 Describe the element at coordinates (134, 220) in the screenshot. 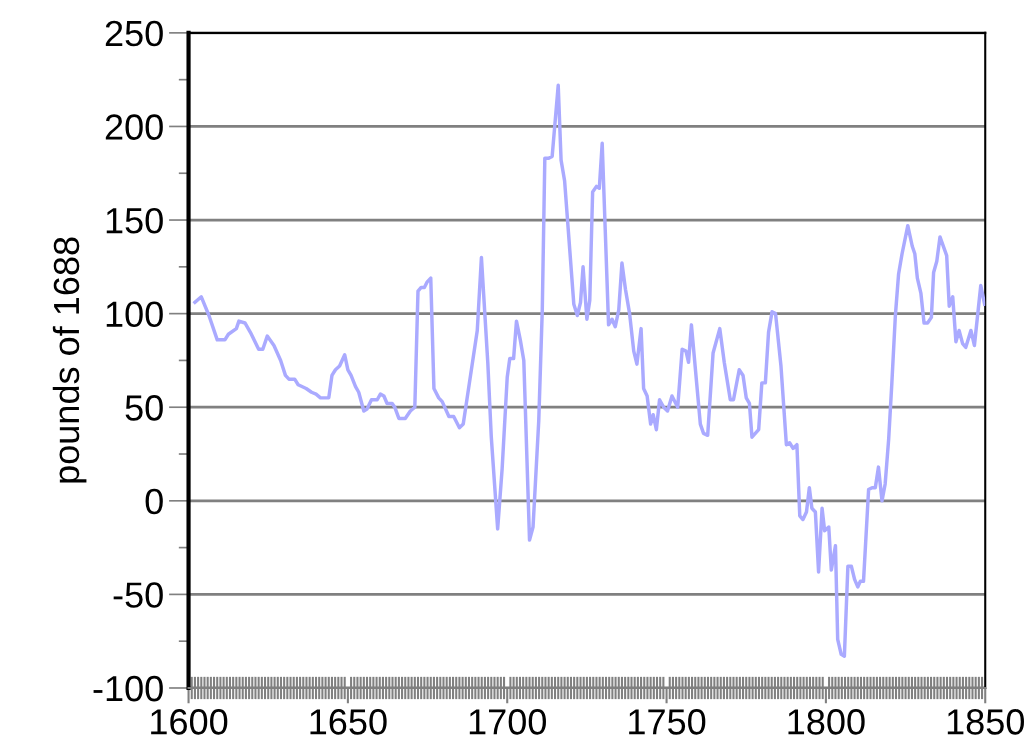

I see `y-tick-label: 150` at that location.